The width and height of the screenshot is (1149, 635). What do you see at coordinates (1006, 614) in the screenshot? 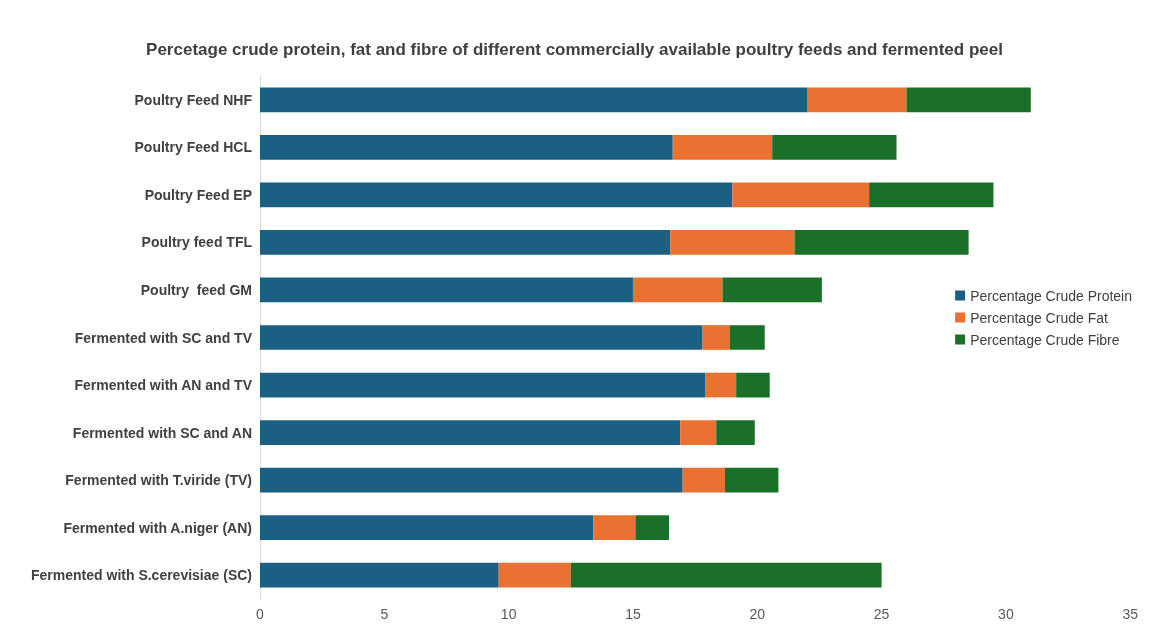
I see `x-tick-label: 30` at bounding box center [1006, 614].